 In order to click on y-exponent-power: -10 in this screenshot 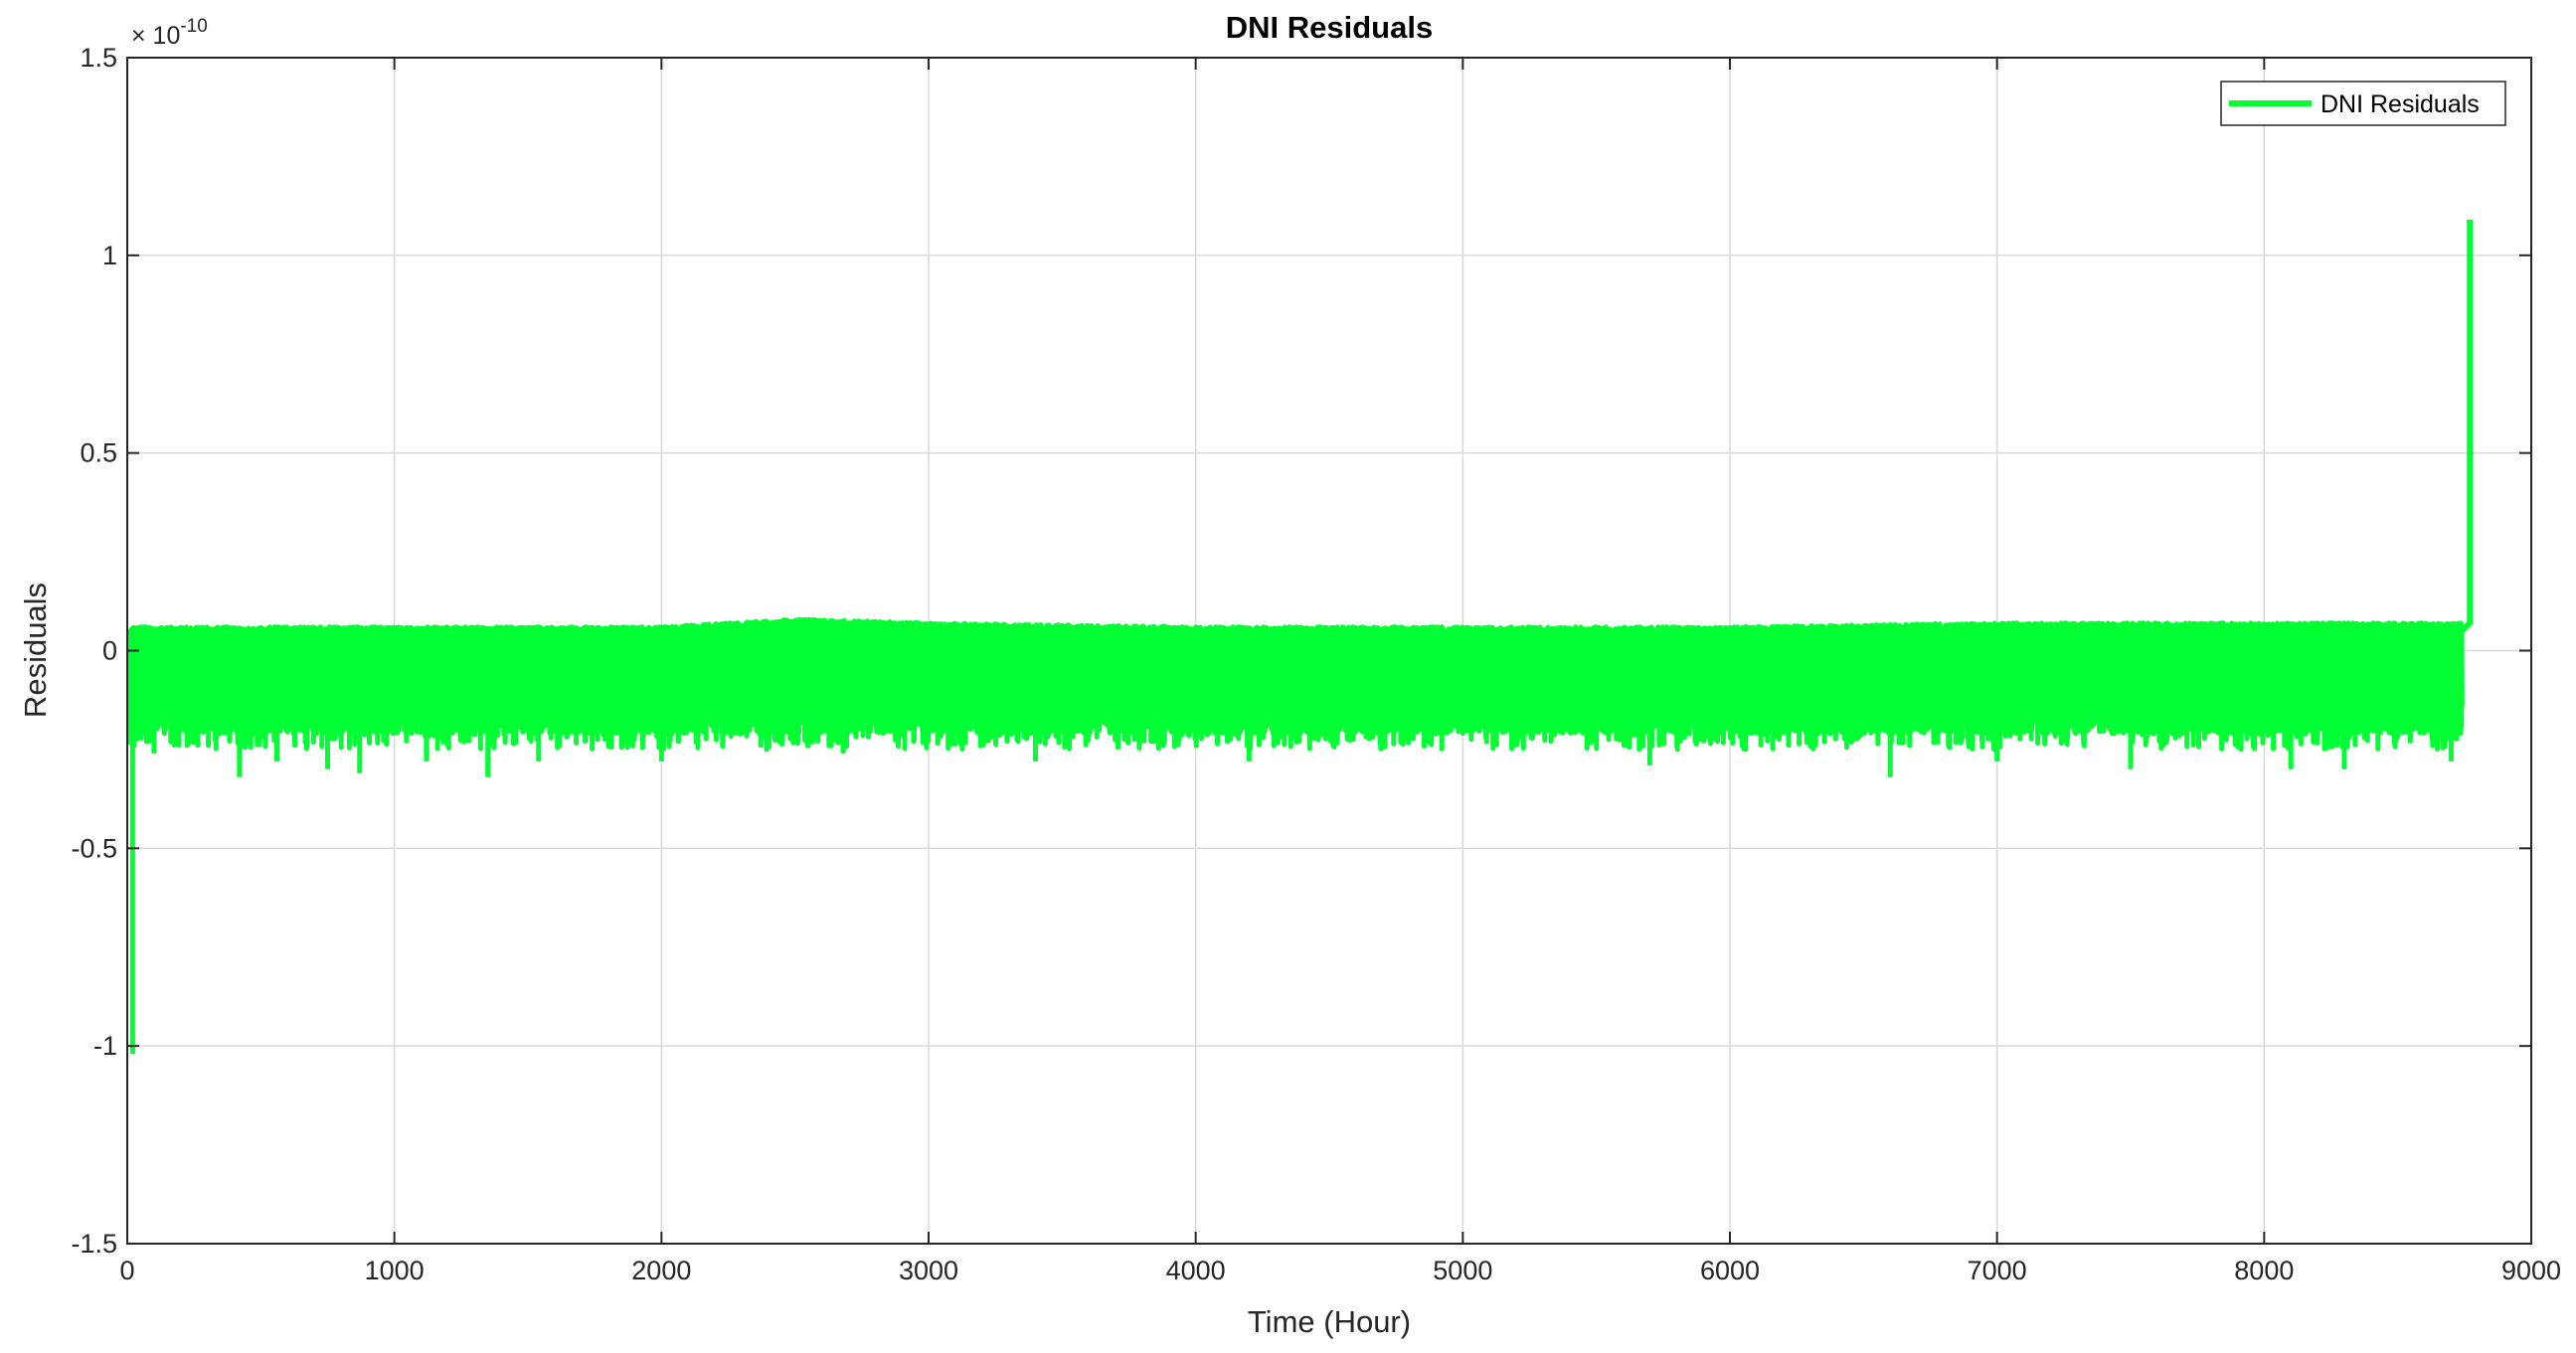, I will do `click(193, 26)`.